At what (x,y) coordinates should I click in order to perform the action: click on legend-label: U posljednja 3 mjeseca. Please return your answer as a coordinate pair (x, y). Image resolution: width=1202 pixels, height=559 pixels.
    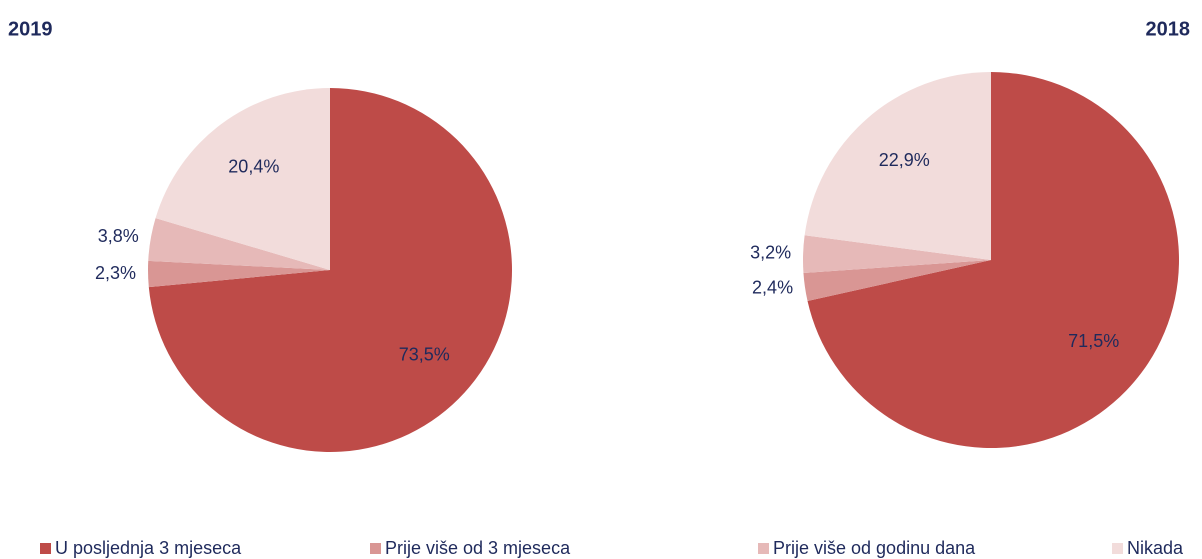
    Looking at the image, I should click on (148, 548).